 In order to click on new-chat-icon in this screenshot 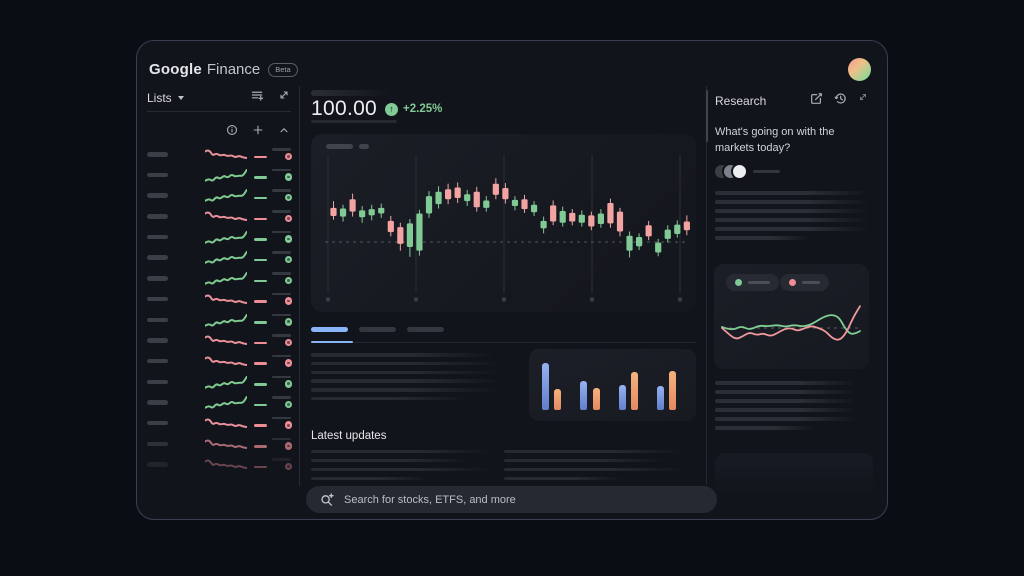, I will do `click(816, 98)`.